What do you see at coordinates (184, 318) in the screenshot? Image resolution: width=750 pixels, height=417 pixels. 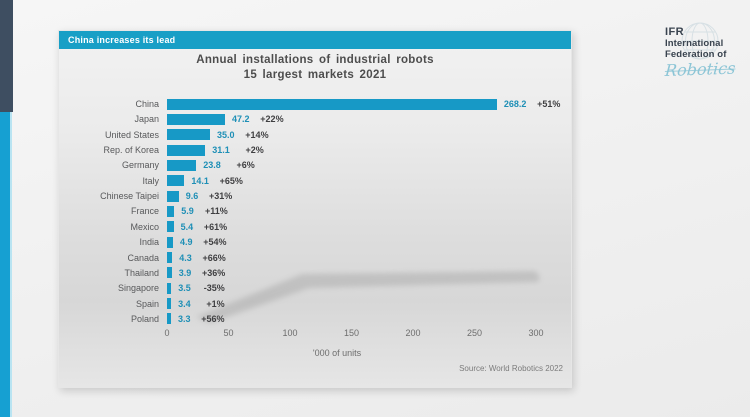 I see `value-label: 3.3` at bounding box center [184, 318].